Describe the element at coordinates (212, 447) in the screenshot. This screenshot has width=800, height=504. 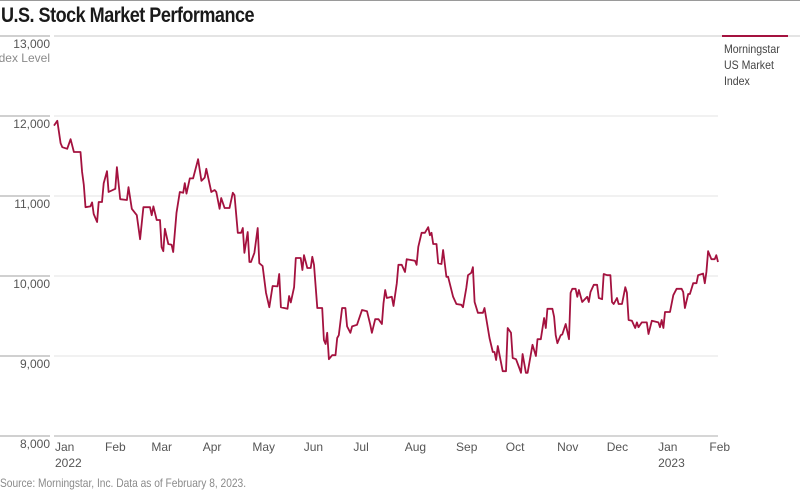
I see `x-tick-label: Apr` at that location.